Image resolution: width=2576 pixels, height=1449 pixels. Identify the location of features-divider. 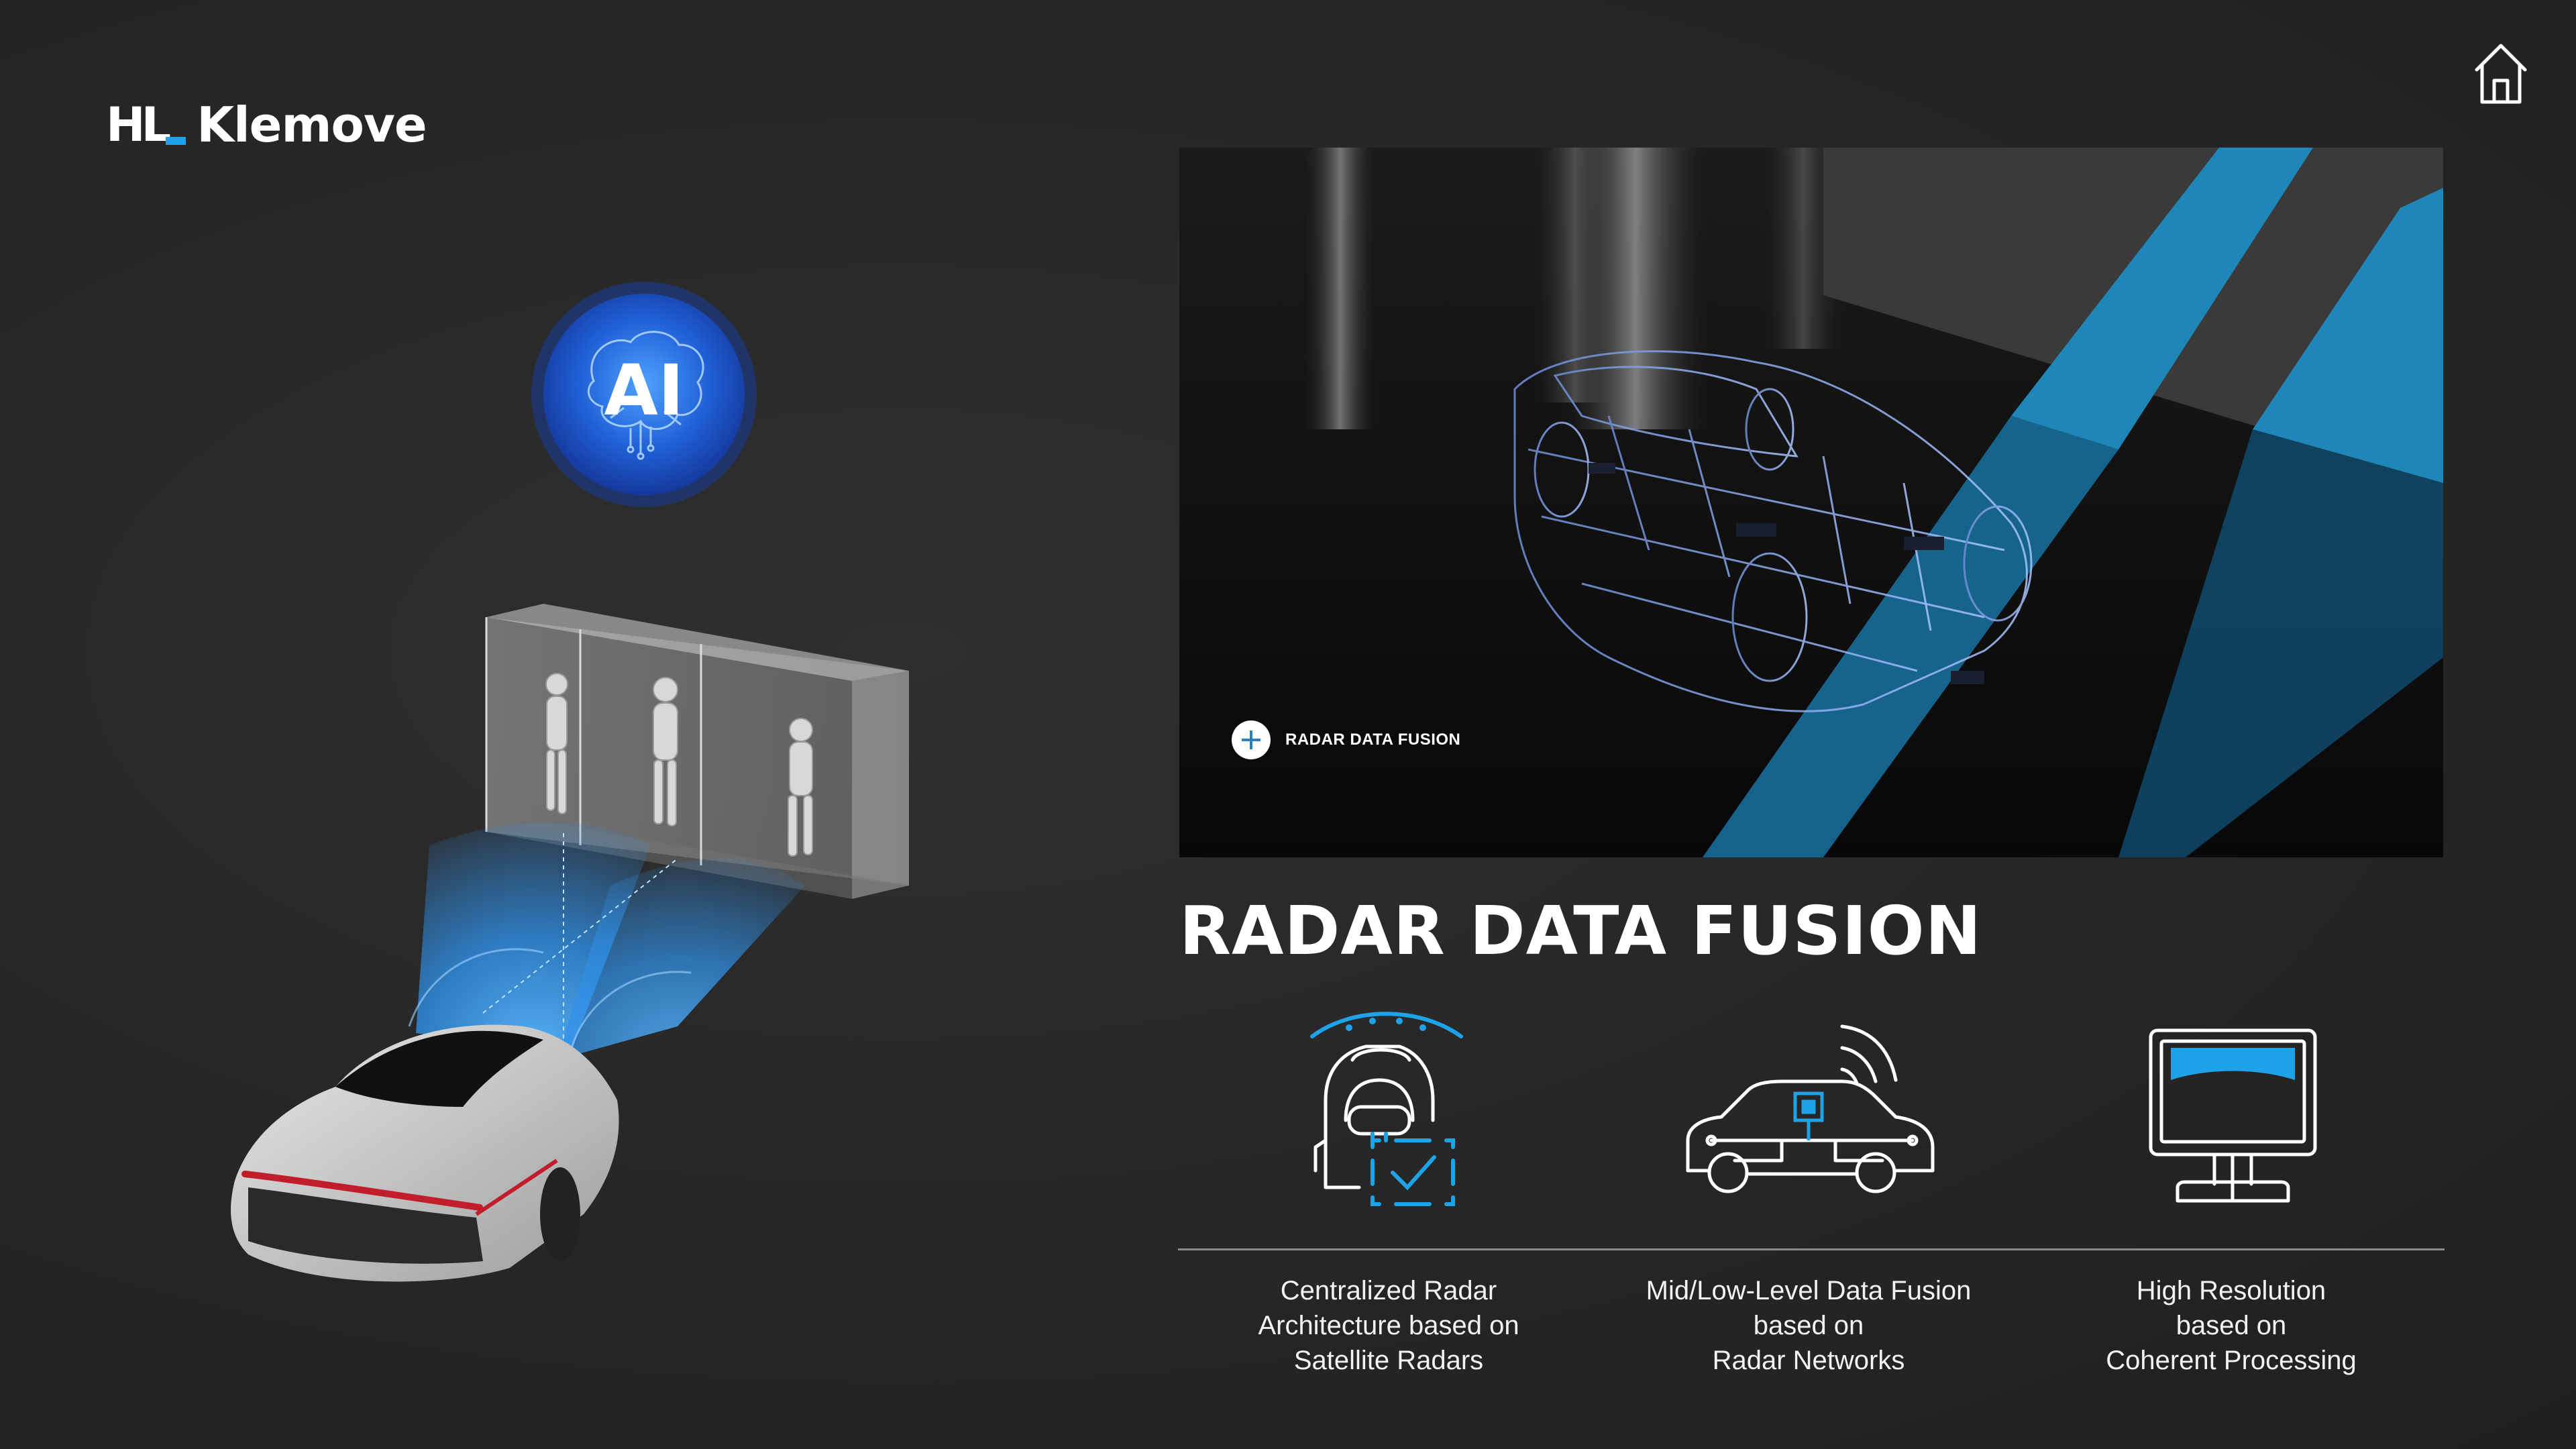
(1811, 1249).